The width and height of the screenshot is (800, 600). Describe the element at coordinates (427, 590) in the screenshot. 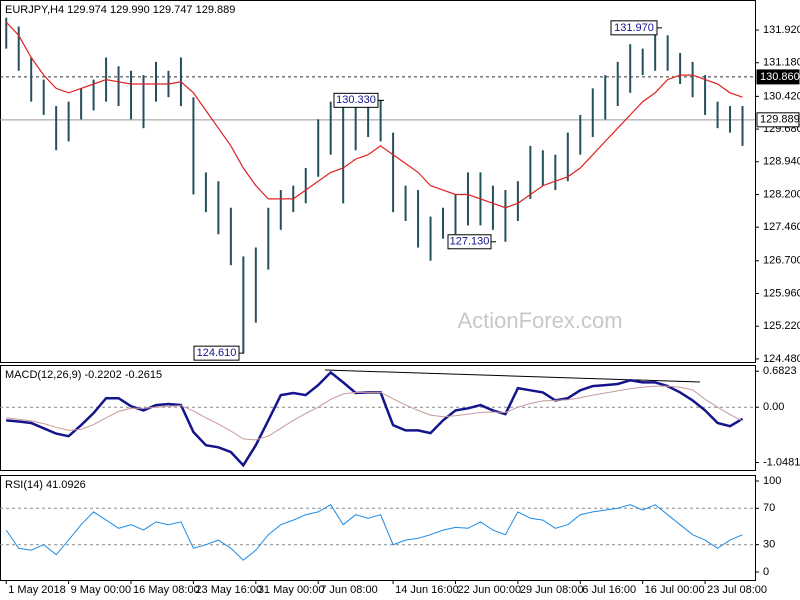

I see `x-tick-label: 14 Jun 16:00` at that location.